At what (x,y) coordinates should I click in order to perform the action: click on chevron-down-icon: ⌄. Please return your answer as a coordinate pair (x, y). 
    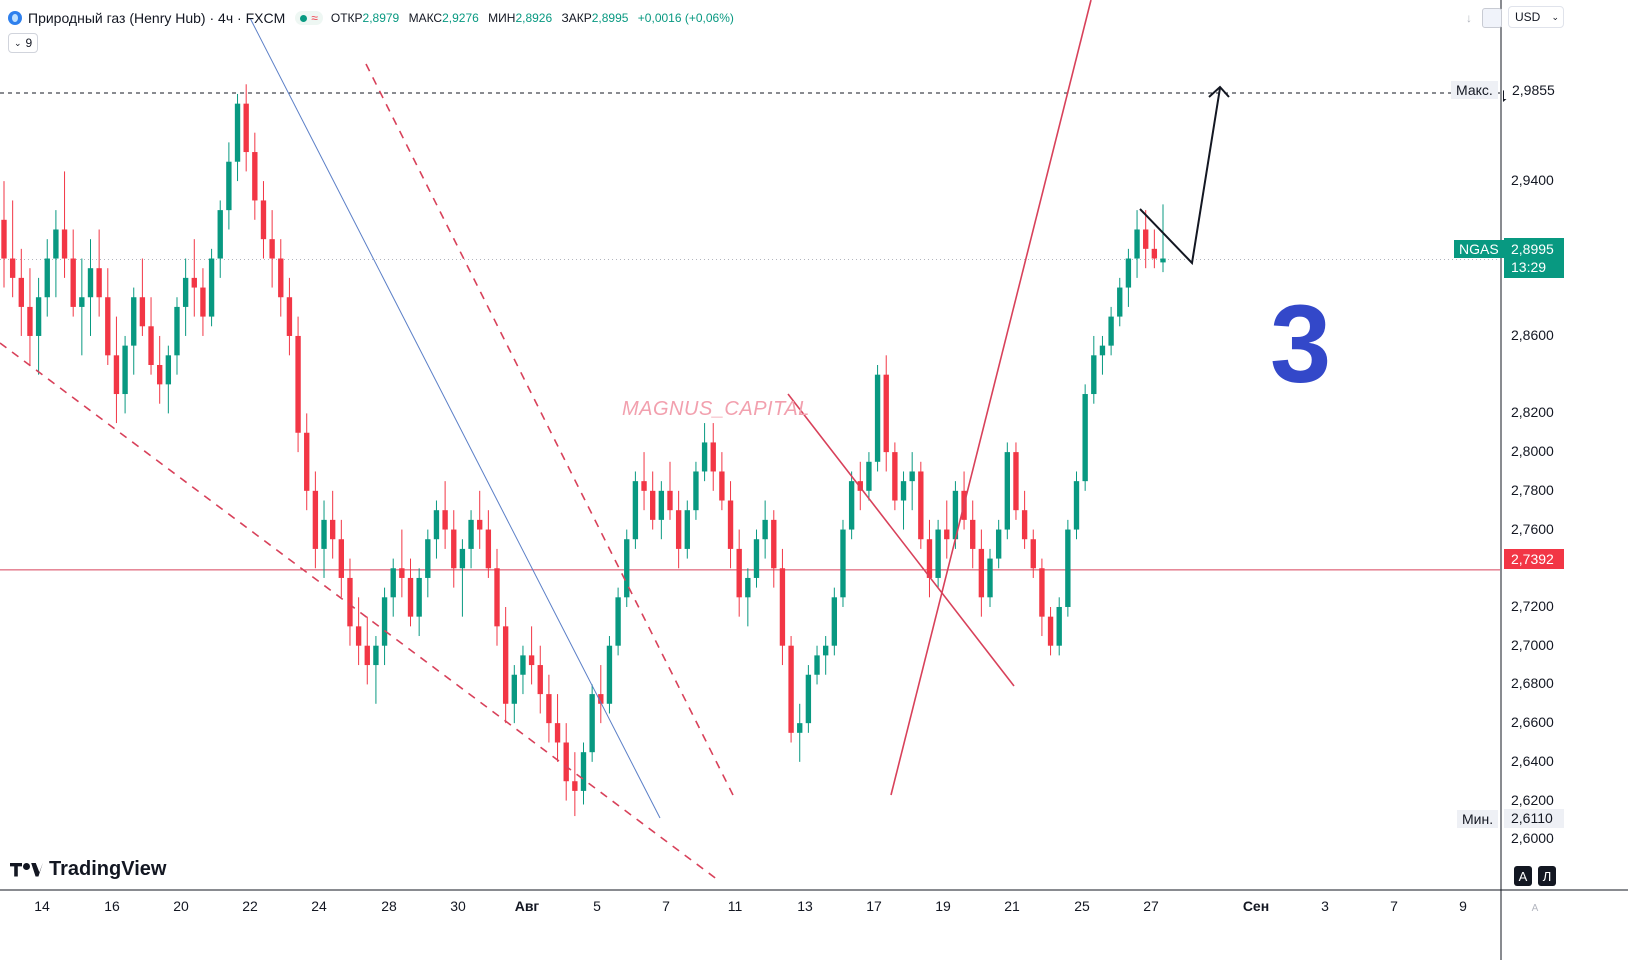
    Looking at the image, I should click on (18, 42).